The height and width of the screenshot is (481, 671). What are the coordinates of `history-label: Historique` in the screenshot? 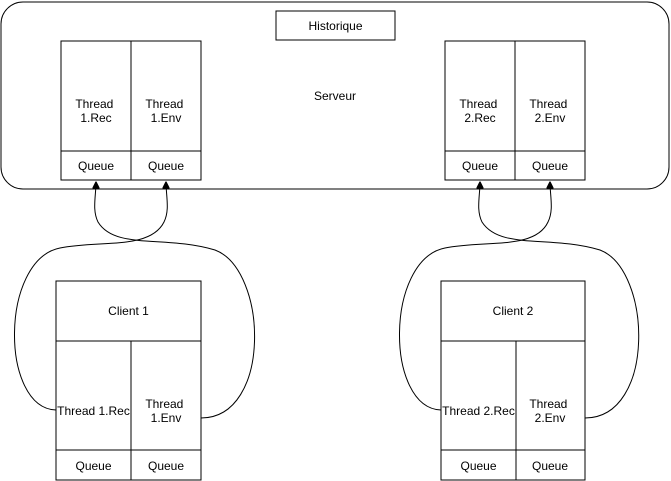 It's located at (335, 26).